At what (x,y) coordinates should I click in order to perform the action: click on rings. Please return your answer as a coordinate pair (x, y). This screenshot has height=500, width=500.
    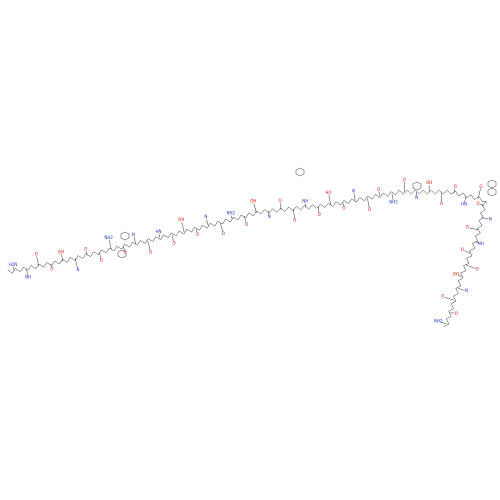
    Looking at the image, I should click on (307, 213).